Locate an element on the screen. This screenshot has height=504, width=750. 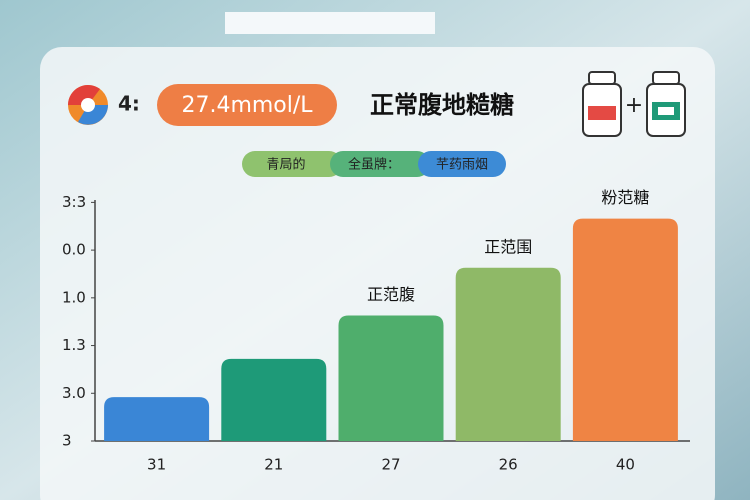
value-label: 27.4mmol/L is located at coordinates (247, 105).